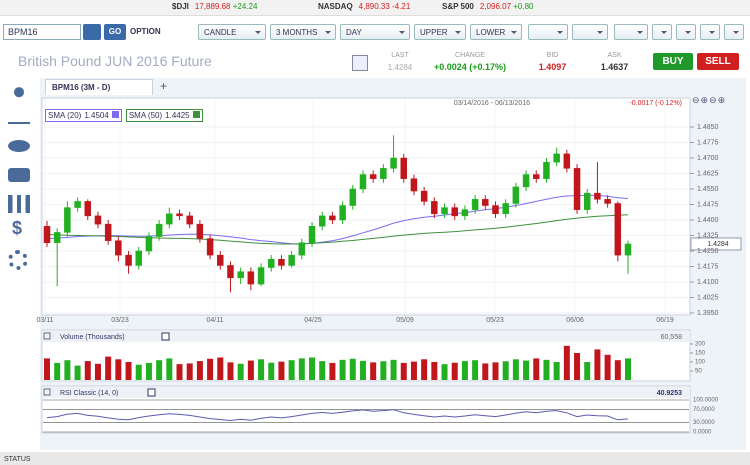  Describe the element at coordinates (375, 32) in the screenshot. I see `interval-dropdown: DAY` at that location.